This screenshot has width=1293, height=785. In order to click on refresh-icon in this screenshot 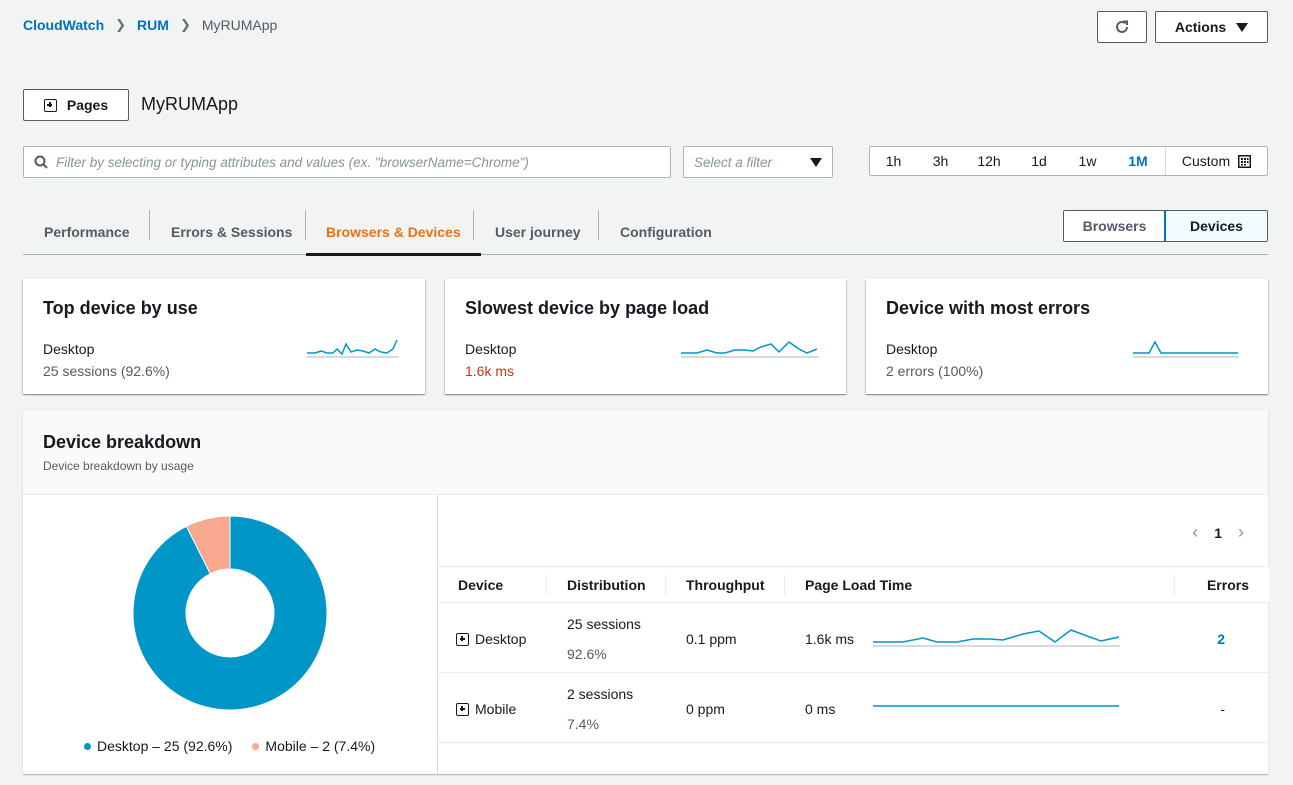, I will do `click(1122, 26)`.